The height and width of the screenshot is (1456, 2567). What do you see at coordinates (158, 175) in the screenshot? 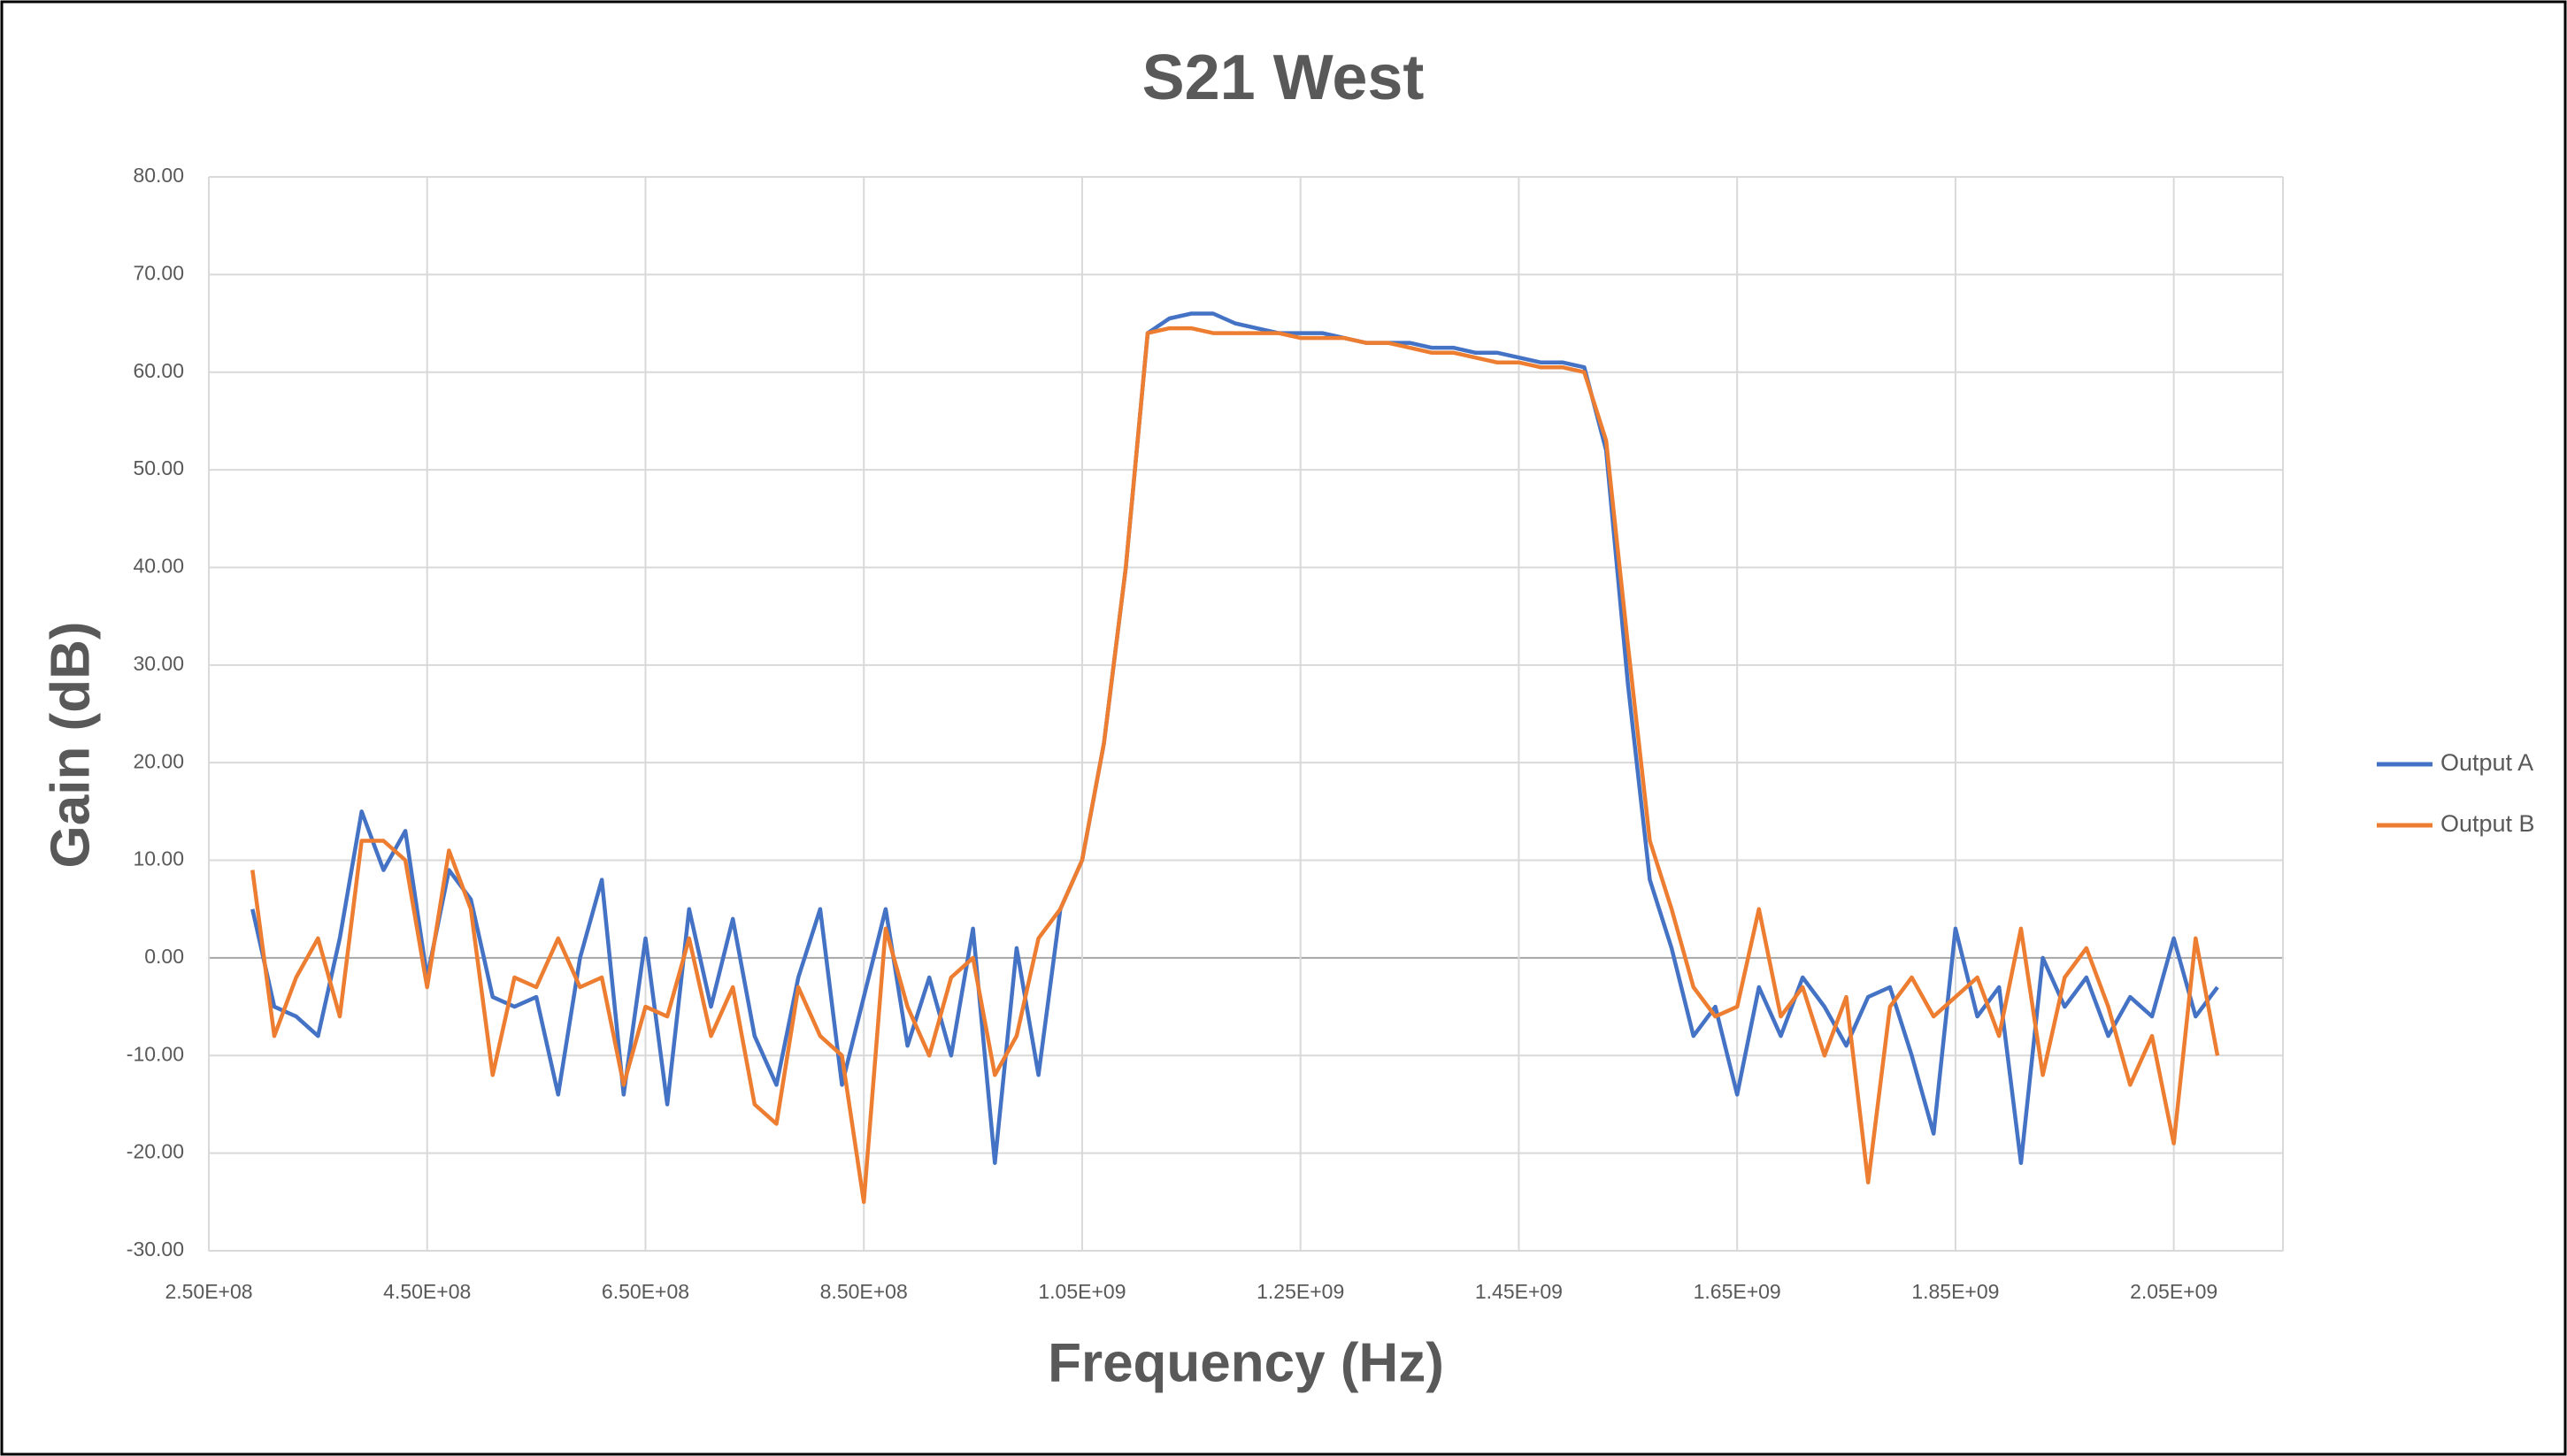
I see `y-tick-label: 80.00` at bounding box center [158, 175].